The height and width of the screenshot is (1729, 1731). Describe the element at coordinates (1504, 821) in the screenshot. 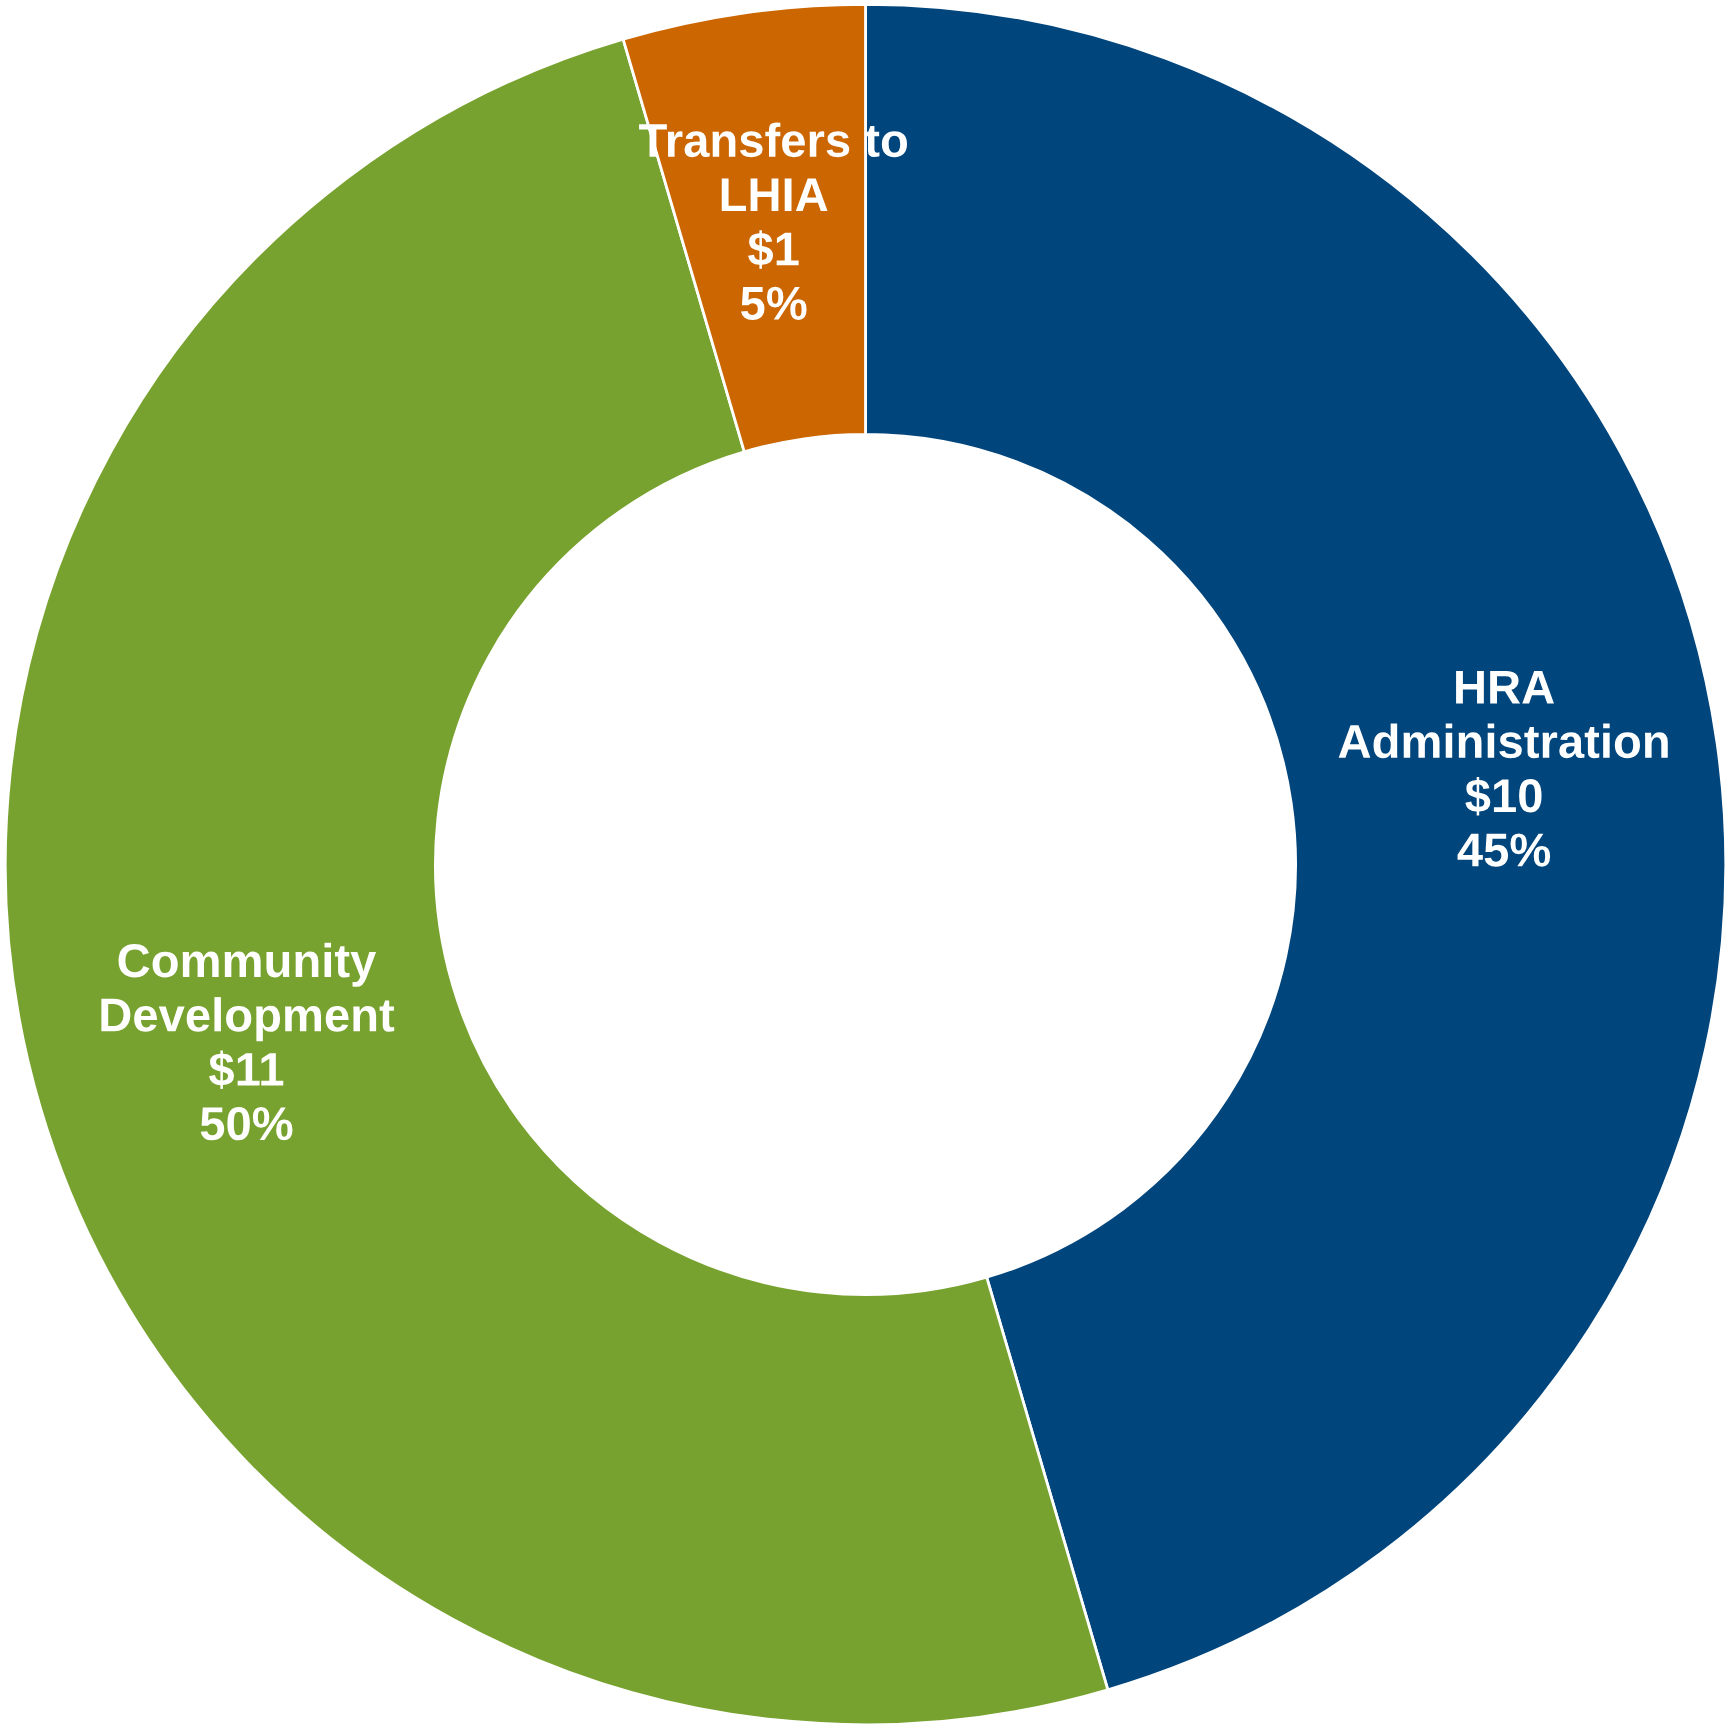

I see `data-label: $10 45%` at that location.